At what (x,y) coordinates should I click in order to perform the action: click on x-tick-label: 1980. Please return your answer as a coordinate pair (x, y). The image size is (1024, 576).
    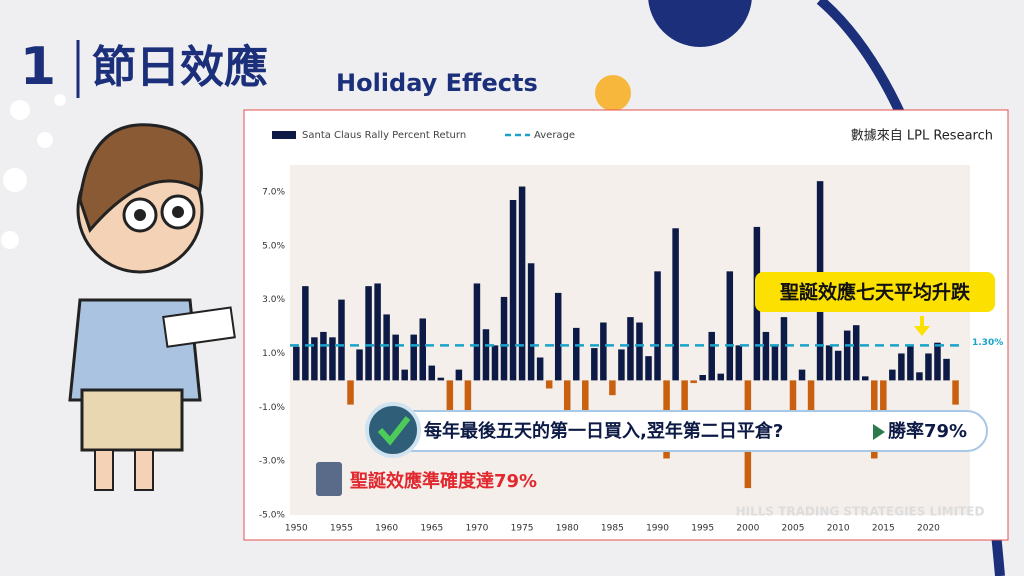
    Looking at the image, I should click on (567, 529).